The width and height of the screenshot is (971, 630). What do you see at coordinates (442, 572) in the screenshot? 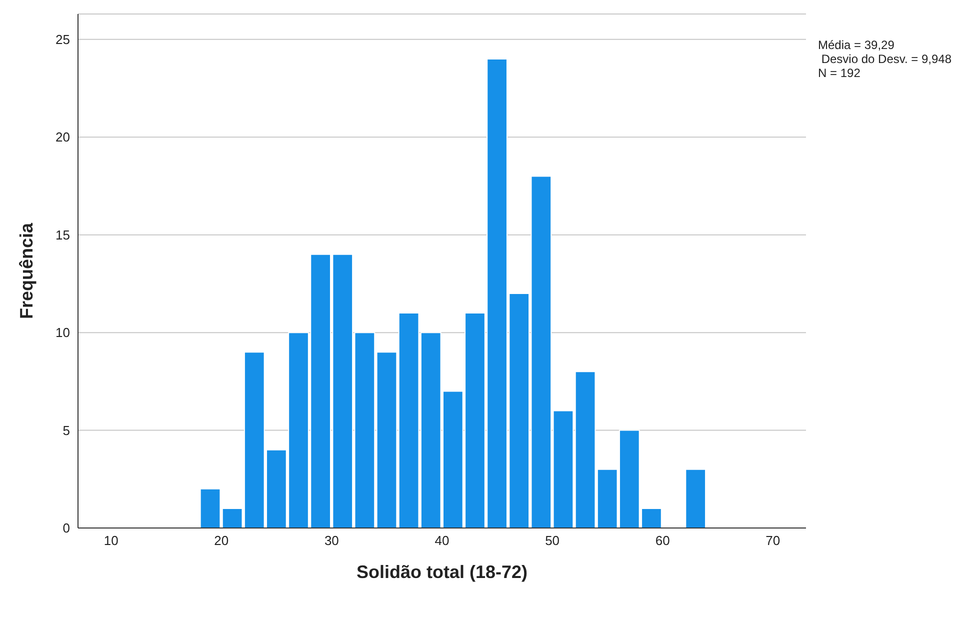
I see `x-axis-title: Solidão total (18-72)` at bounding box center [442, 572].